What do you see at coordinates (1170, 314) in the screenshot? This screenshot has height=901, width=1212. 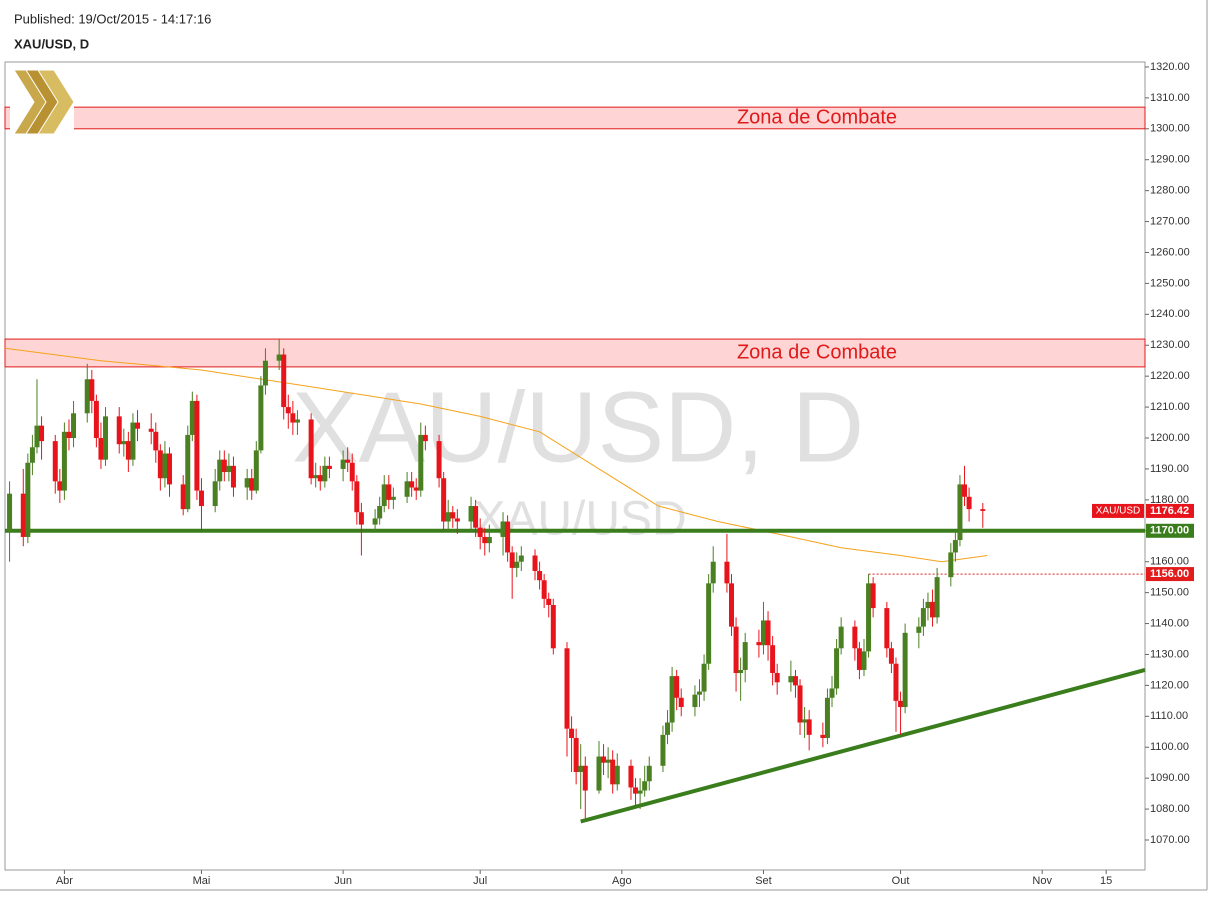 I see `y-tick-label: 1240.00` at bounding box center [1170, 314].